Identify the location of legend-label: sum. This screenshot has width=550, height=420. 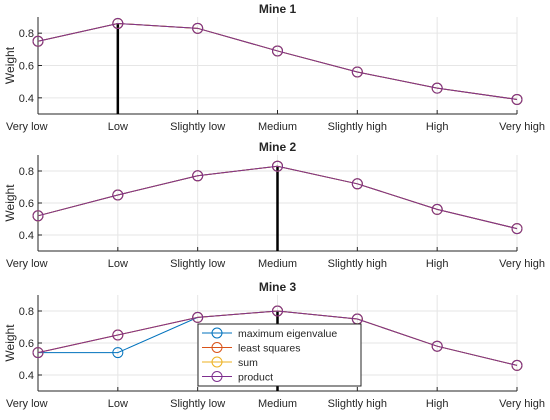
(248, 363).